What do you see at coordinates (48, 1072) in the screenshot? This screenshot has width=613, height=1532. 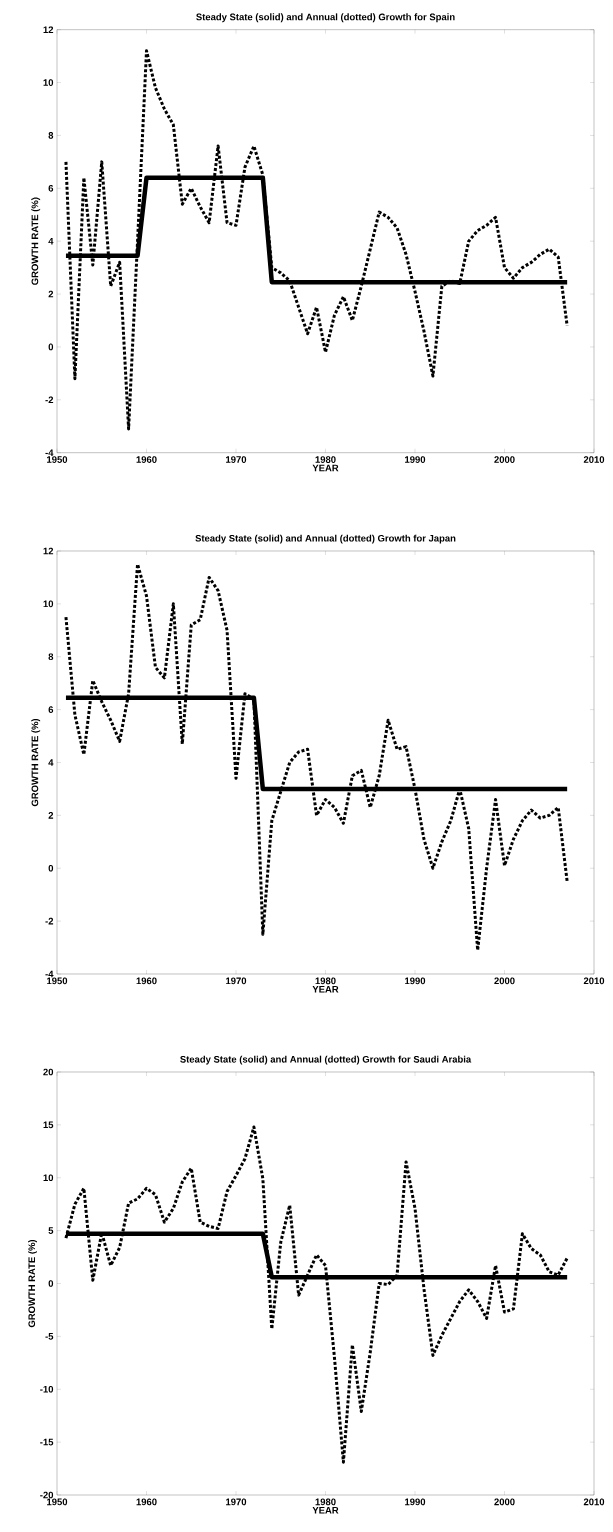 I see `y-tick-label: 20` at bounding box center [48, 1072].